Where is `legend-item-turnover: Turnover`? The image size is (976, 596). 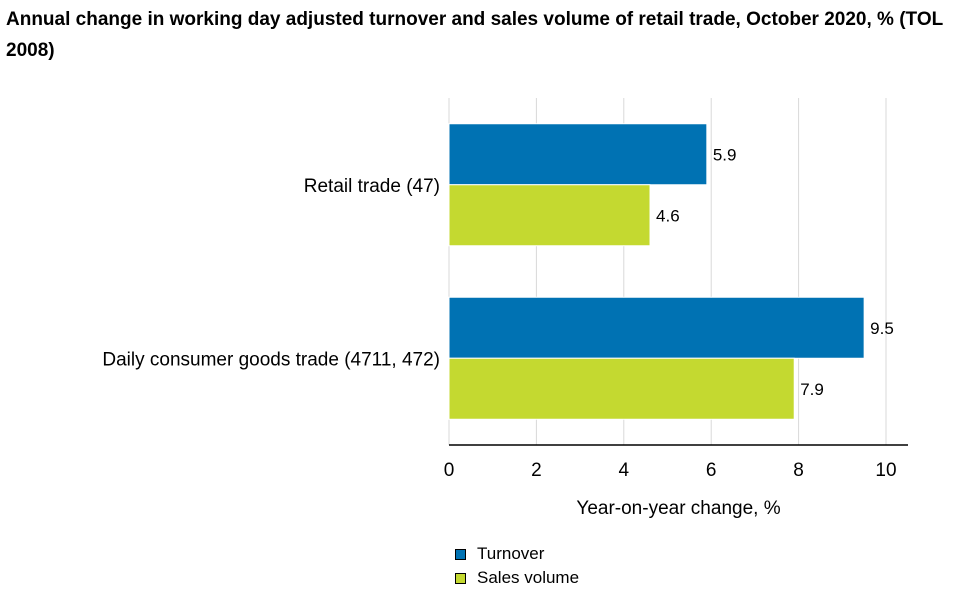 legend-item-turnover: Turnover is located at coordinates (517, 554).